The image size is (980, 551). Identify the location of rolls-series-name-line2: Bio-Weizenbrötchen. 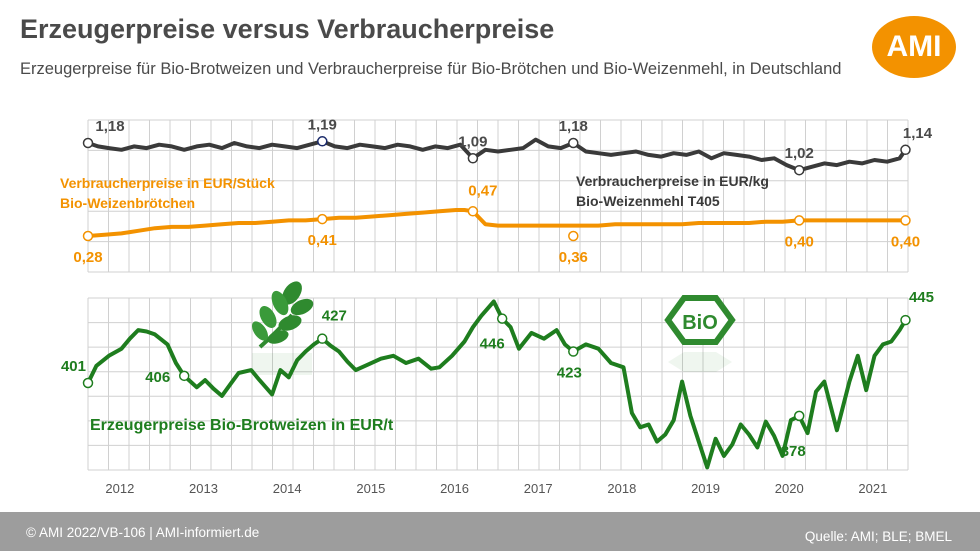
(127, 203).